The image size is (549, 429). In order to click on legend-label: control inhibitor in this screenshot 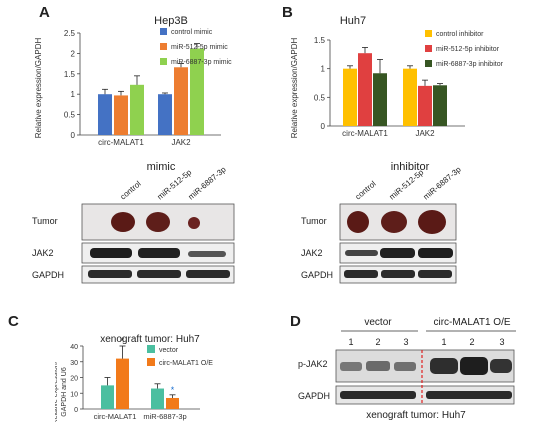, I will do `click(460, 34)`.